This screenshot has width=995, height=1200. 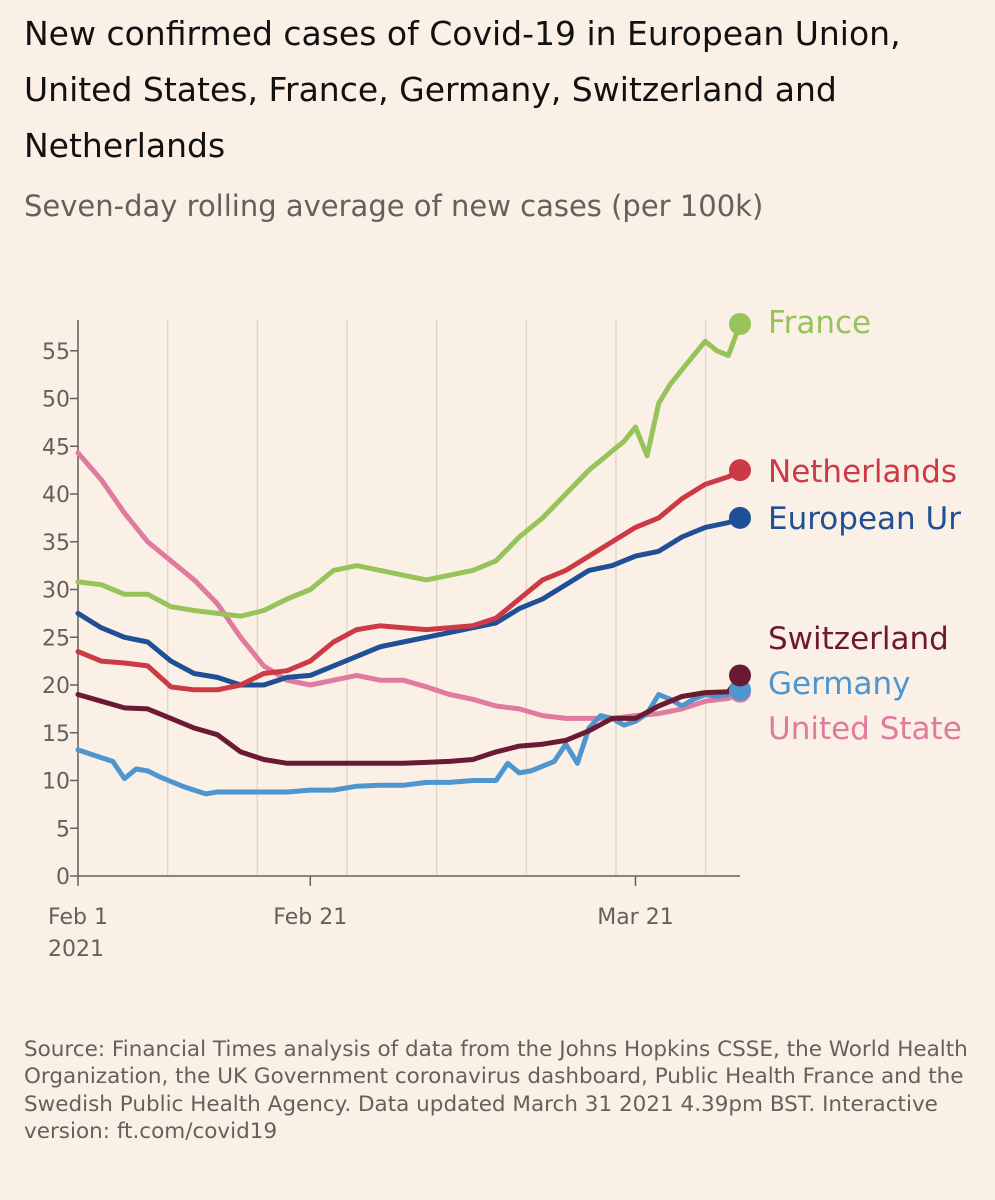 What do you see at coordinates (865, 729) in the screenshot?
I see `end-label-united-states: United State` at bounding box center [865, 729].